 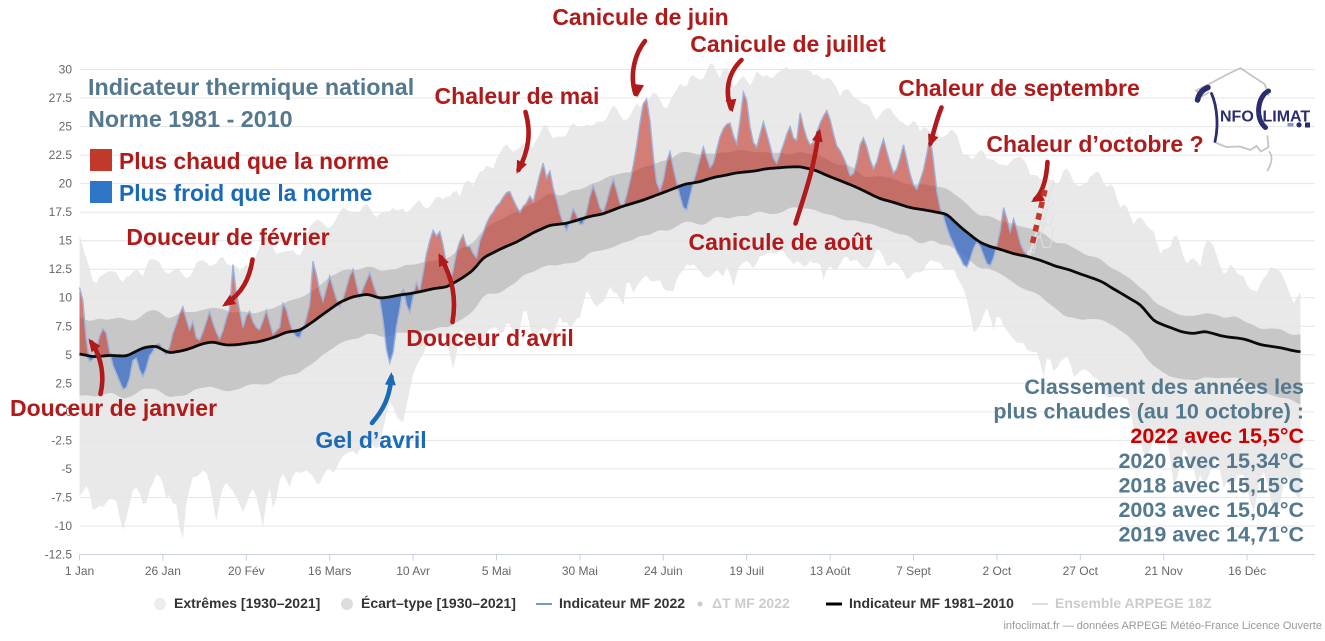 What do you see at coordinates (63, 326) in the screenshot?
I see `svg-text: 7.5` at bounding box center [63, 326].